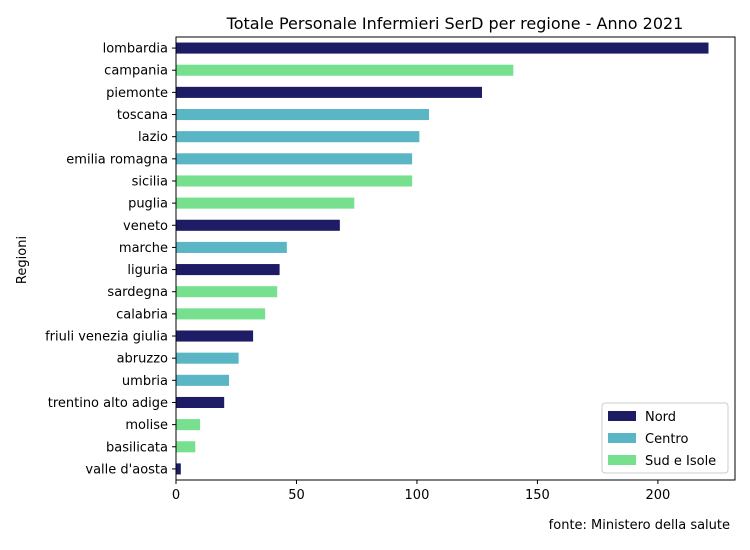 Image resolution: width=750 pixels, height=550 pixels. Describe the element at coordinates (345, 70) in the screenshot. I see `bar-campania` at that location.